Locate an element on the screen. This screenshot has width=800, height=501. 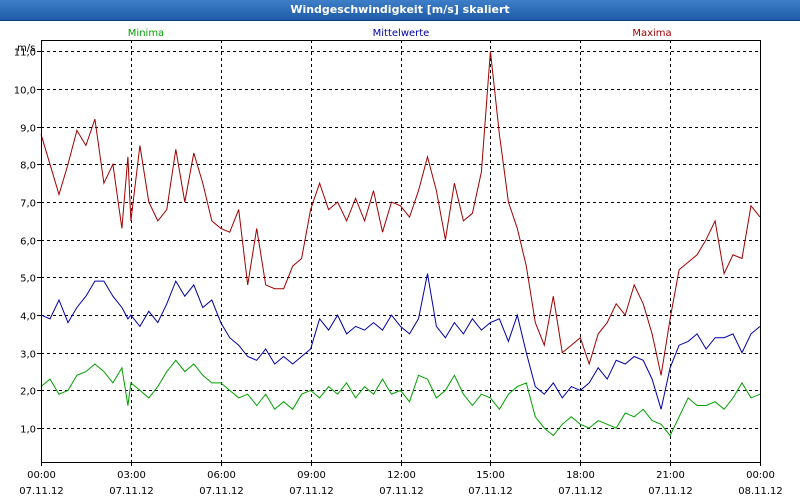
y-tick-label: 6,0 is located at coordinates (28, 242).